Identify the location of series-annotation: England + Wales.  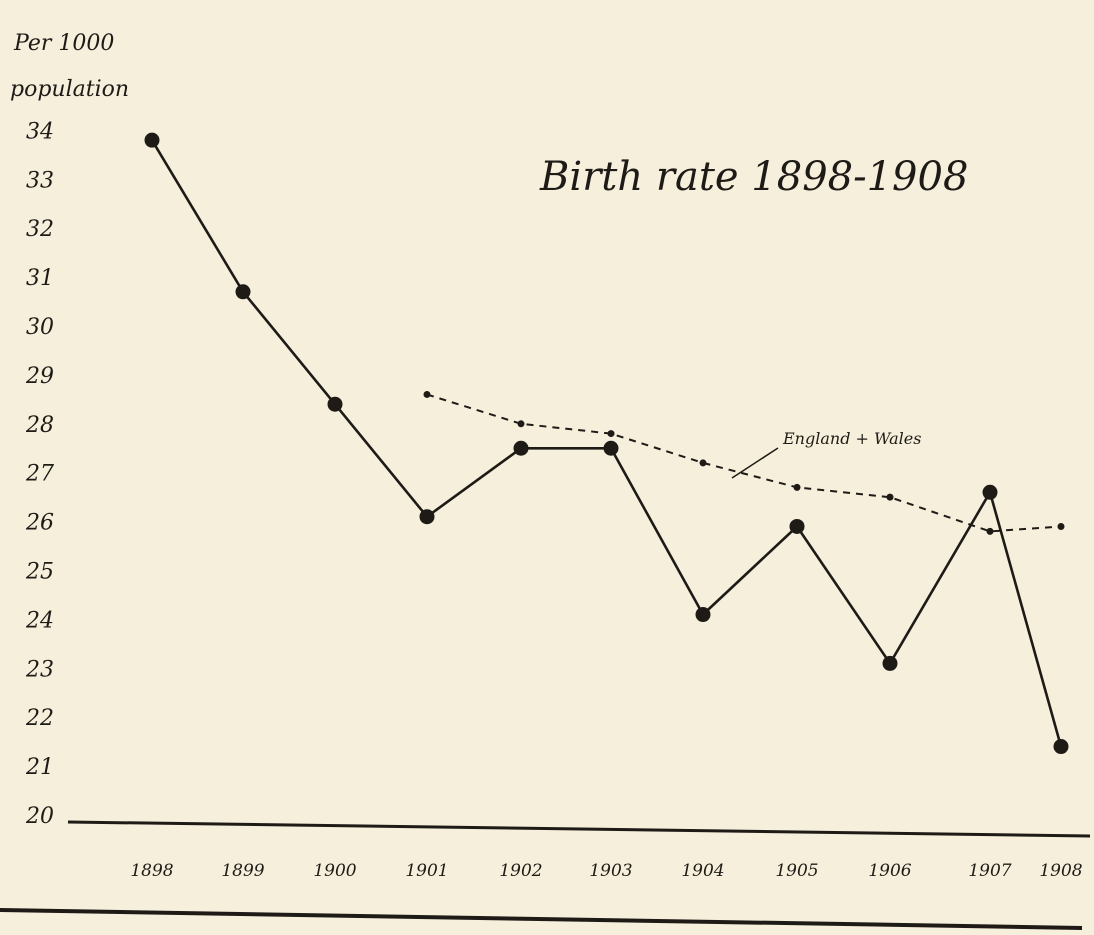
(826, 454).